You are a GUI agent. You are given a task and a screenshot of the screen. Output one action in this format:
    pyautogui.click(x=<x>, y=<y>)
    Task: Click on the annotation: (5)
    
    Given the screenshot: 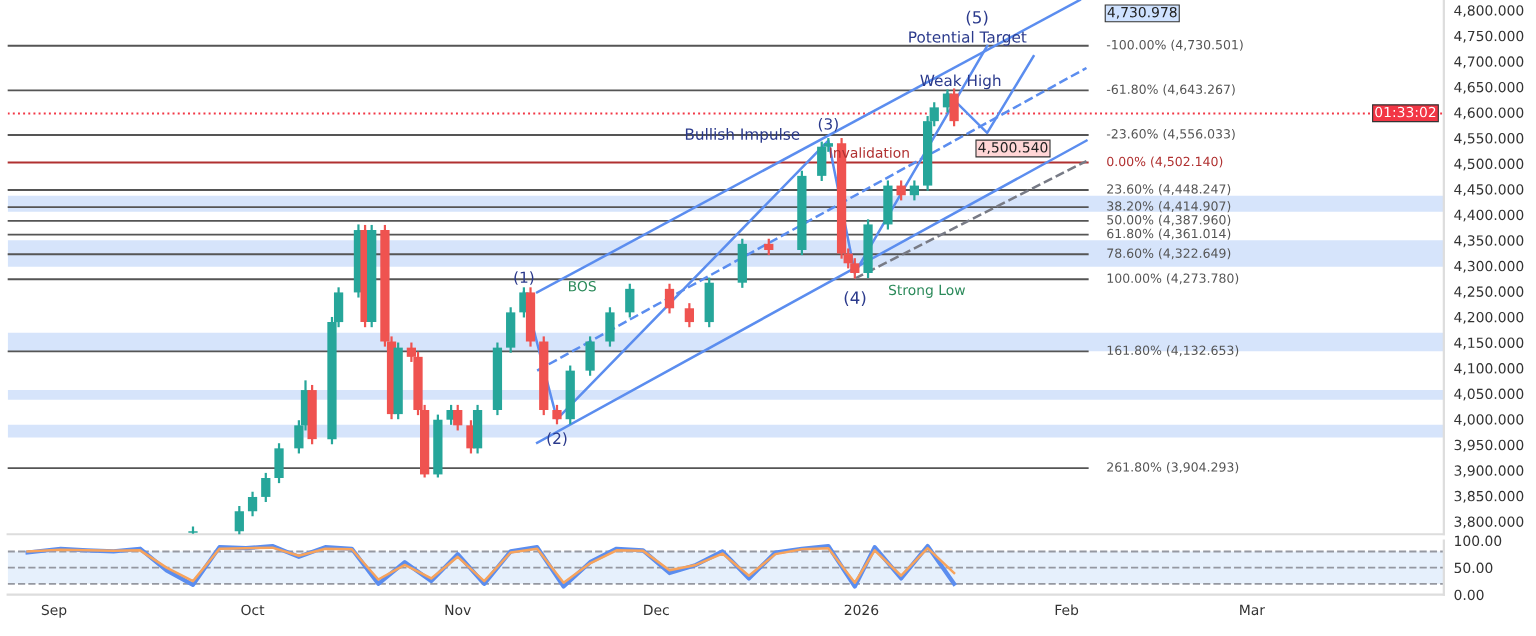 What is the action you would take?
    pyautogui.click(x=977, y=18)
    